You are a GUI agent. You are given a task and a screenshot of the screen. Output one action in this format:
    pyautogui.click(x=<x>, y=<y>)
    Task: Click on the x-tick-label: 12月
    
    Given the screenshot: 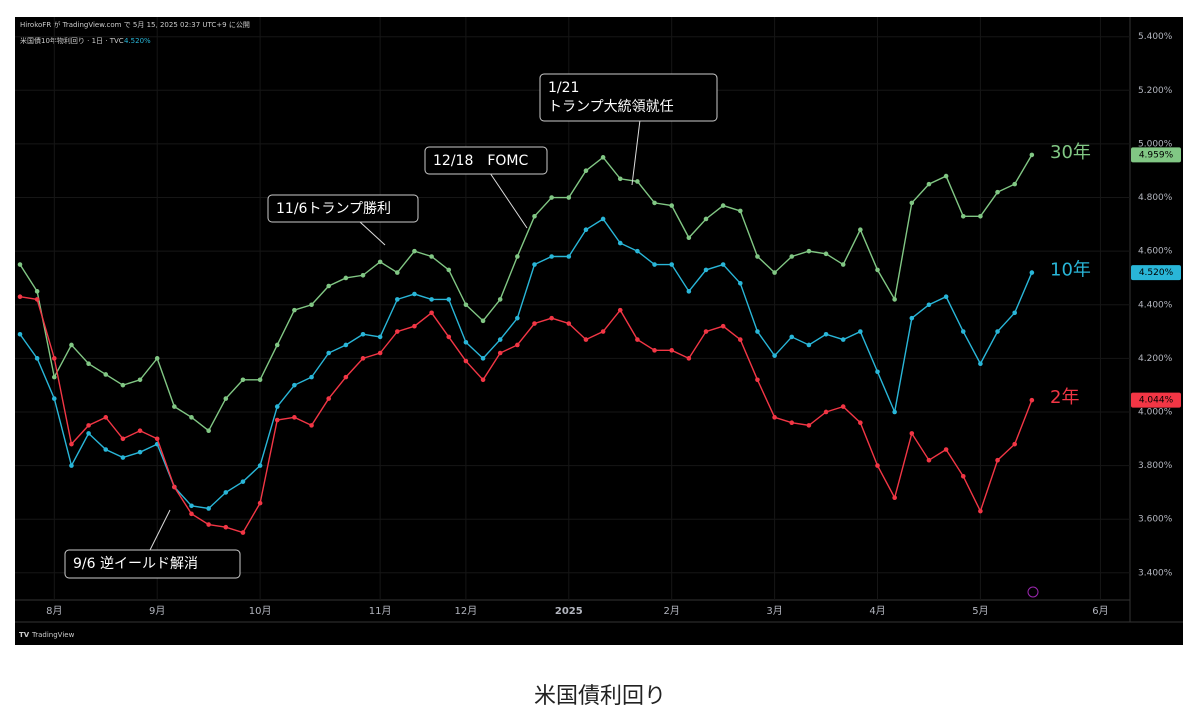 What is the action you would take?
    pyautogui.click(x=466, y=611)
    